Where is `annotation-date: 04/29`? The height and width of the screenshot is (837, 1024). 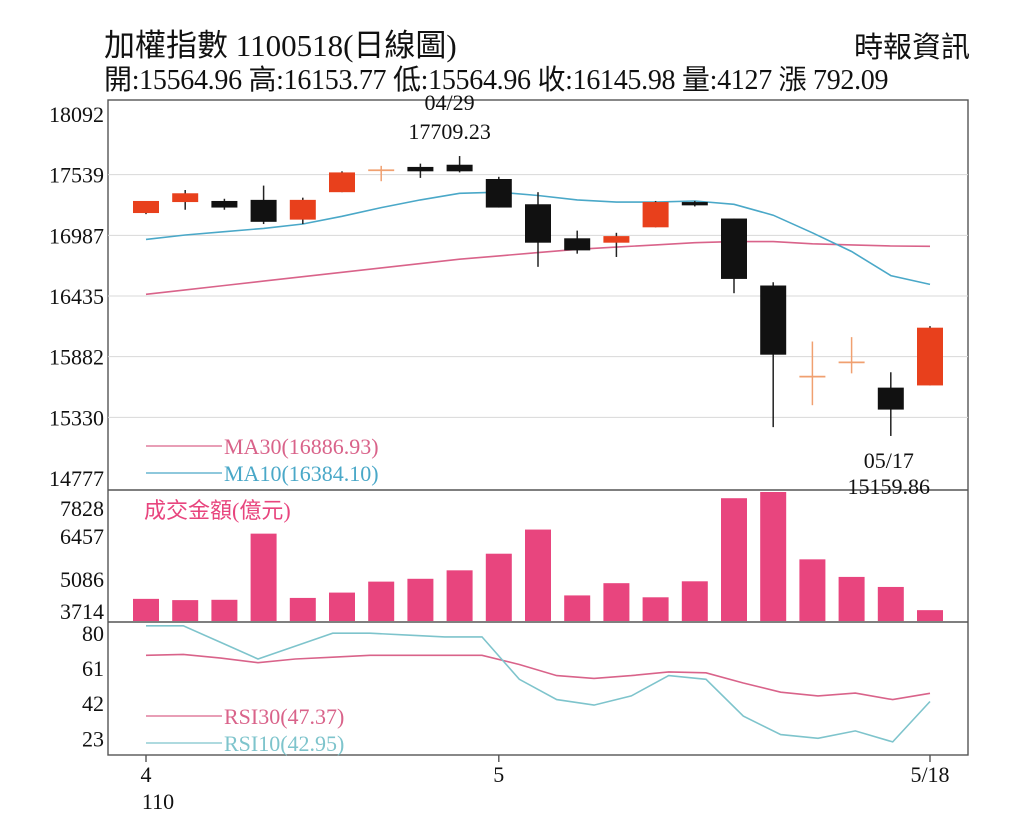
annotation-date: 04/29 is located at coordinates (450, 102).